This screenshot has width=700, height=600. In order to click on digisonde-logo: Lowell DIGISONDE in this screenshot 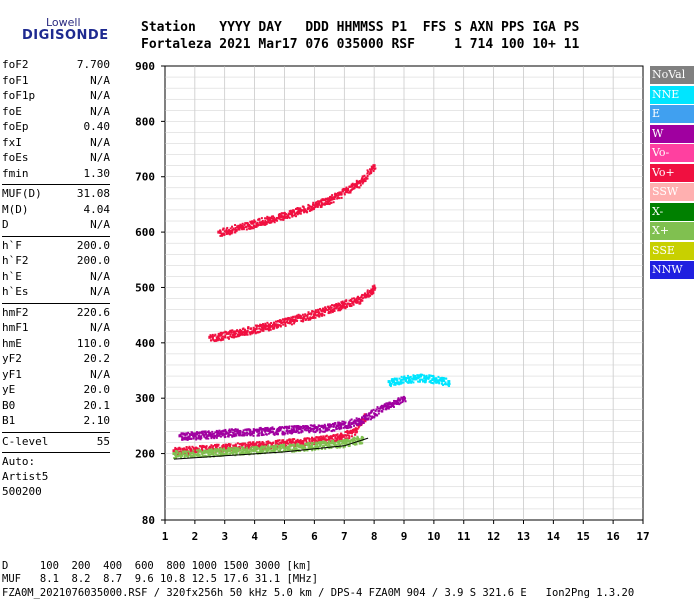, I will do `click(57, 26)`.